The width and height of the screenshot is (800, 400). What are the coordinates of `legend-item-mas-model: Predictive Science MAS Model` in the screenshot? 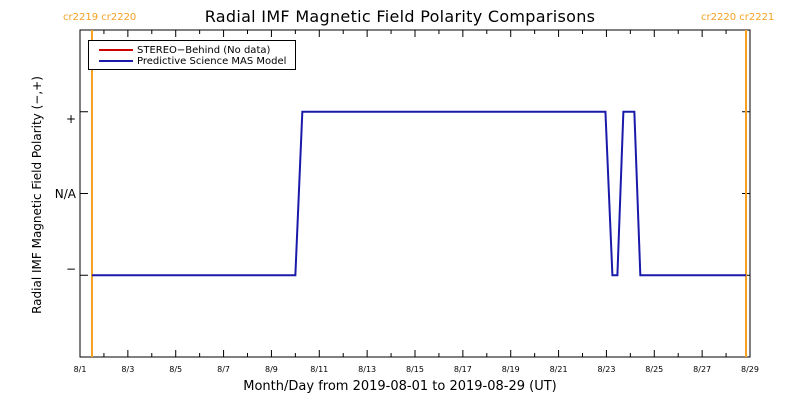 It's located at (187, 61).